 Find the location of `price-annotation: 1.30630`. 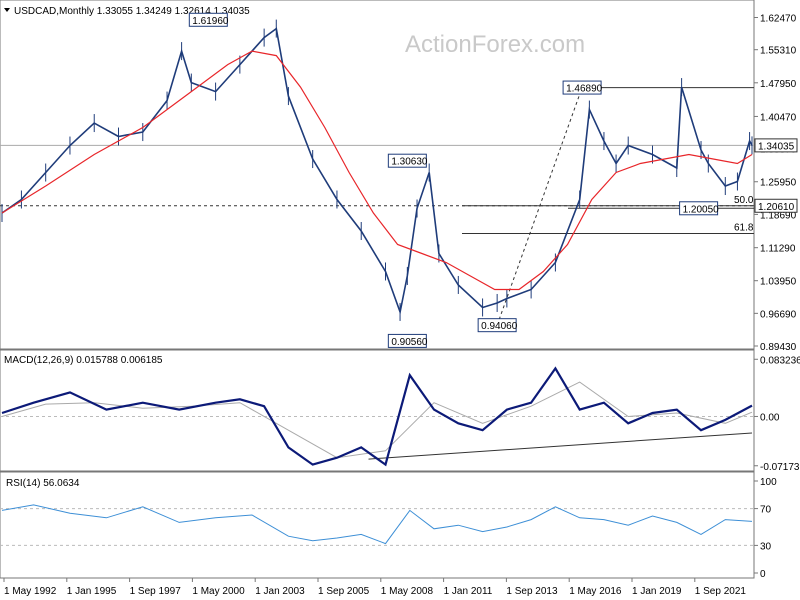

price-annotation: 1.30630 is located at coordinates (407, 160).